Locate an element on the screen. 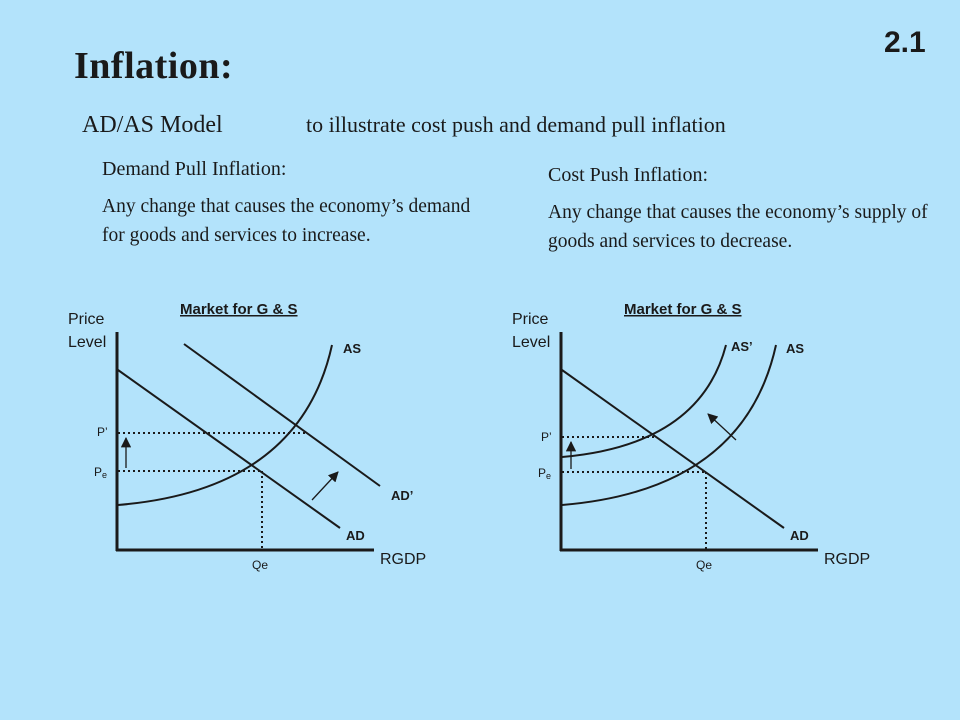  demand-pull-heading: Demand Pull Inflation: is located at coordinates (194, 169).